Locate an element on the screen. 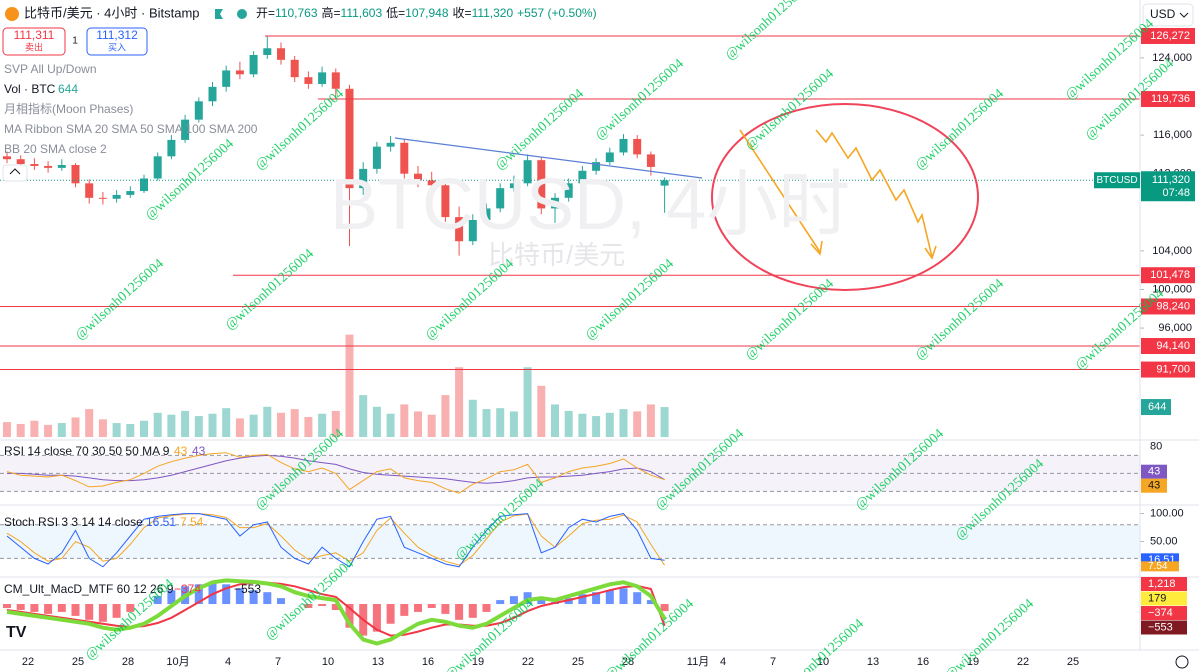  symbol-box is located at coordinates (1117, 180).